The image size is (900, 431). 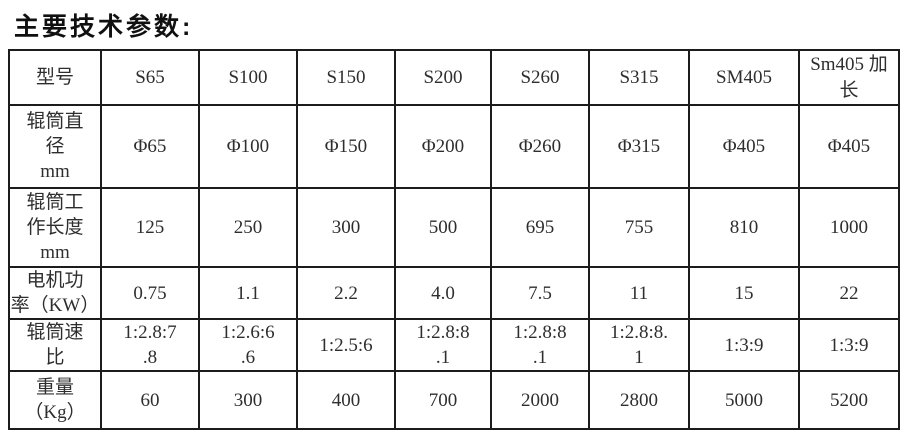 I want to click on row-label: 辊筒工 作长度 mm, so click(x=55, y=227).